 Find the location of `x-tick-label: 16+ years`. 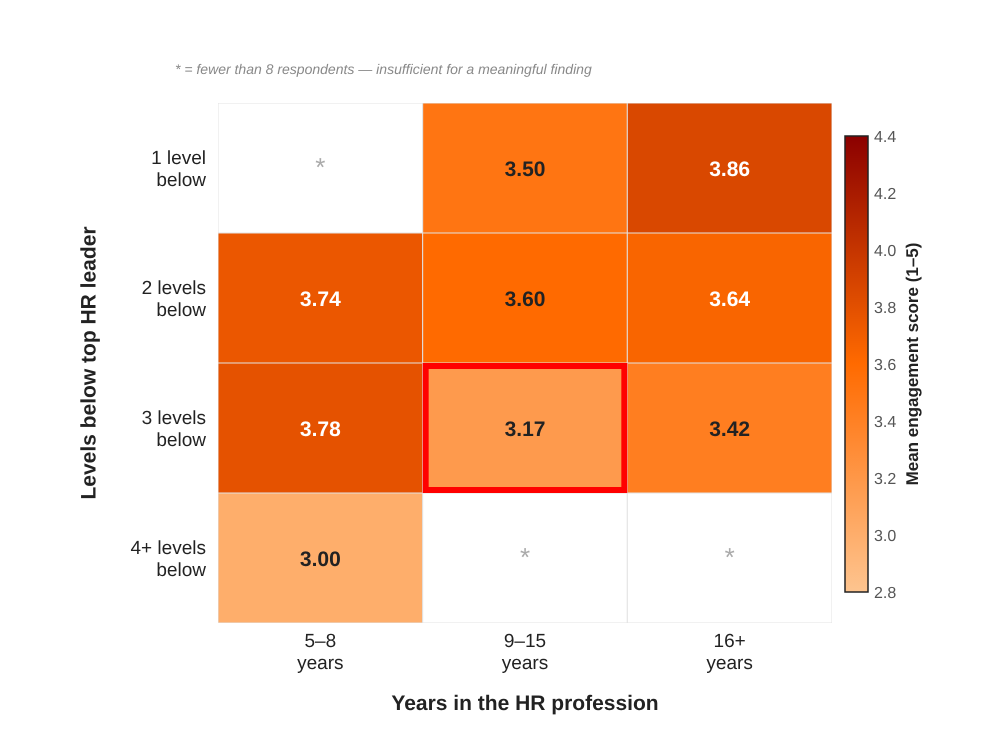

x-tick-label: 16+ years is located at coordinates (729, 652).